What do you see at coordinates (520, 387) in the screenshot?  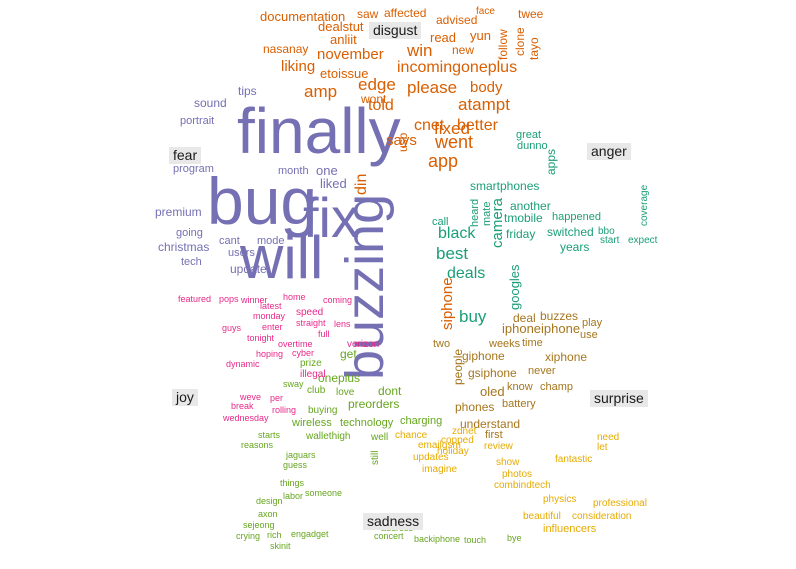 I see `word: know` at bounding box center [520, 387].